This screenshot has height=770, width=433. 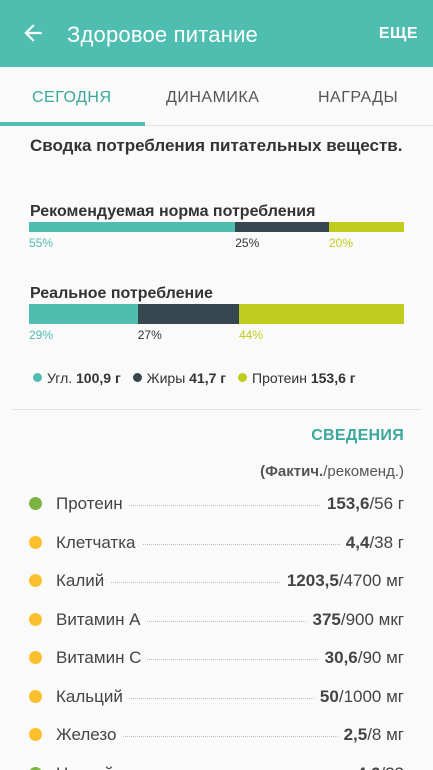 What do you see at coordinates (372, 619) in the screenshot?
I see `nutrient-recommended: /900 мкг` at bounding box center [372, 619].